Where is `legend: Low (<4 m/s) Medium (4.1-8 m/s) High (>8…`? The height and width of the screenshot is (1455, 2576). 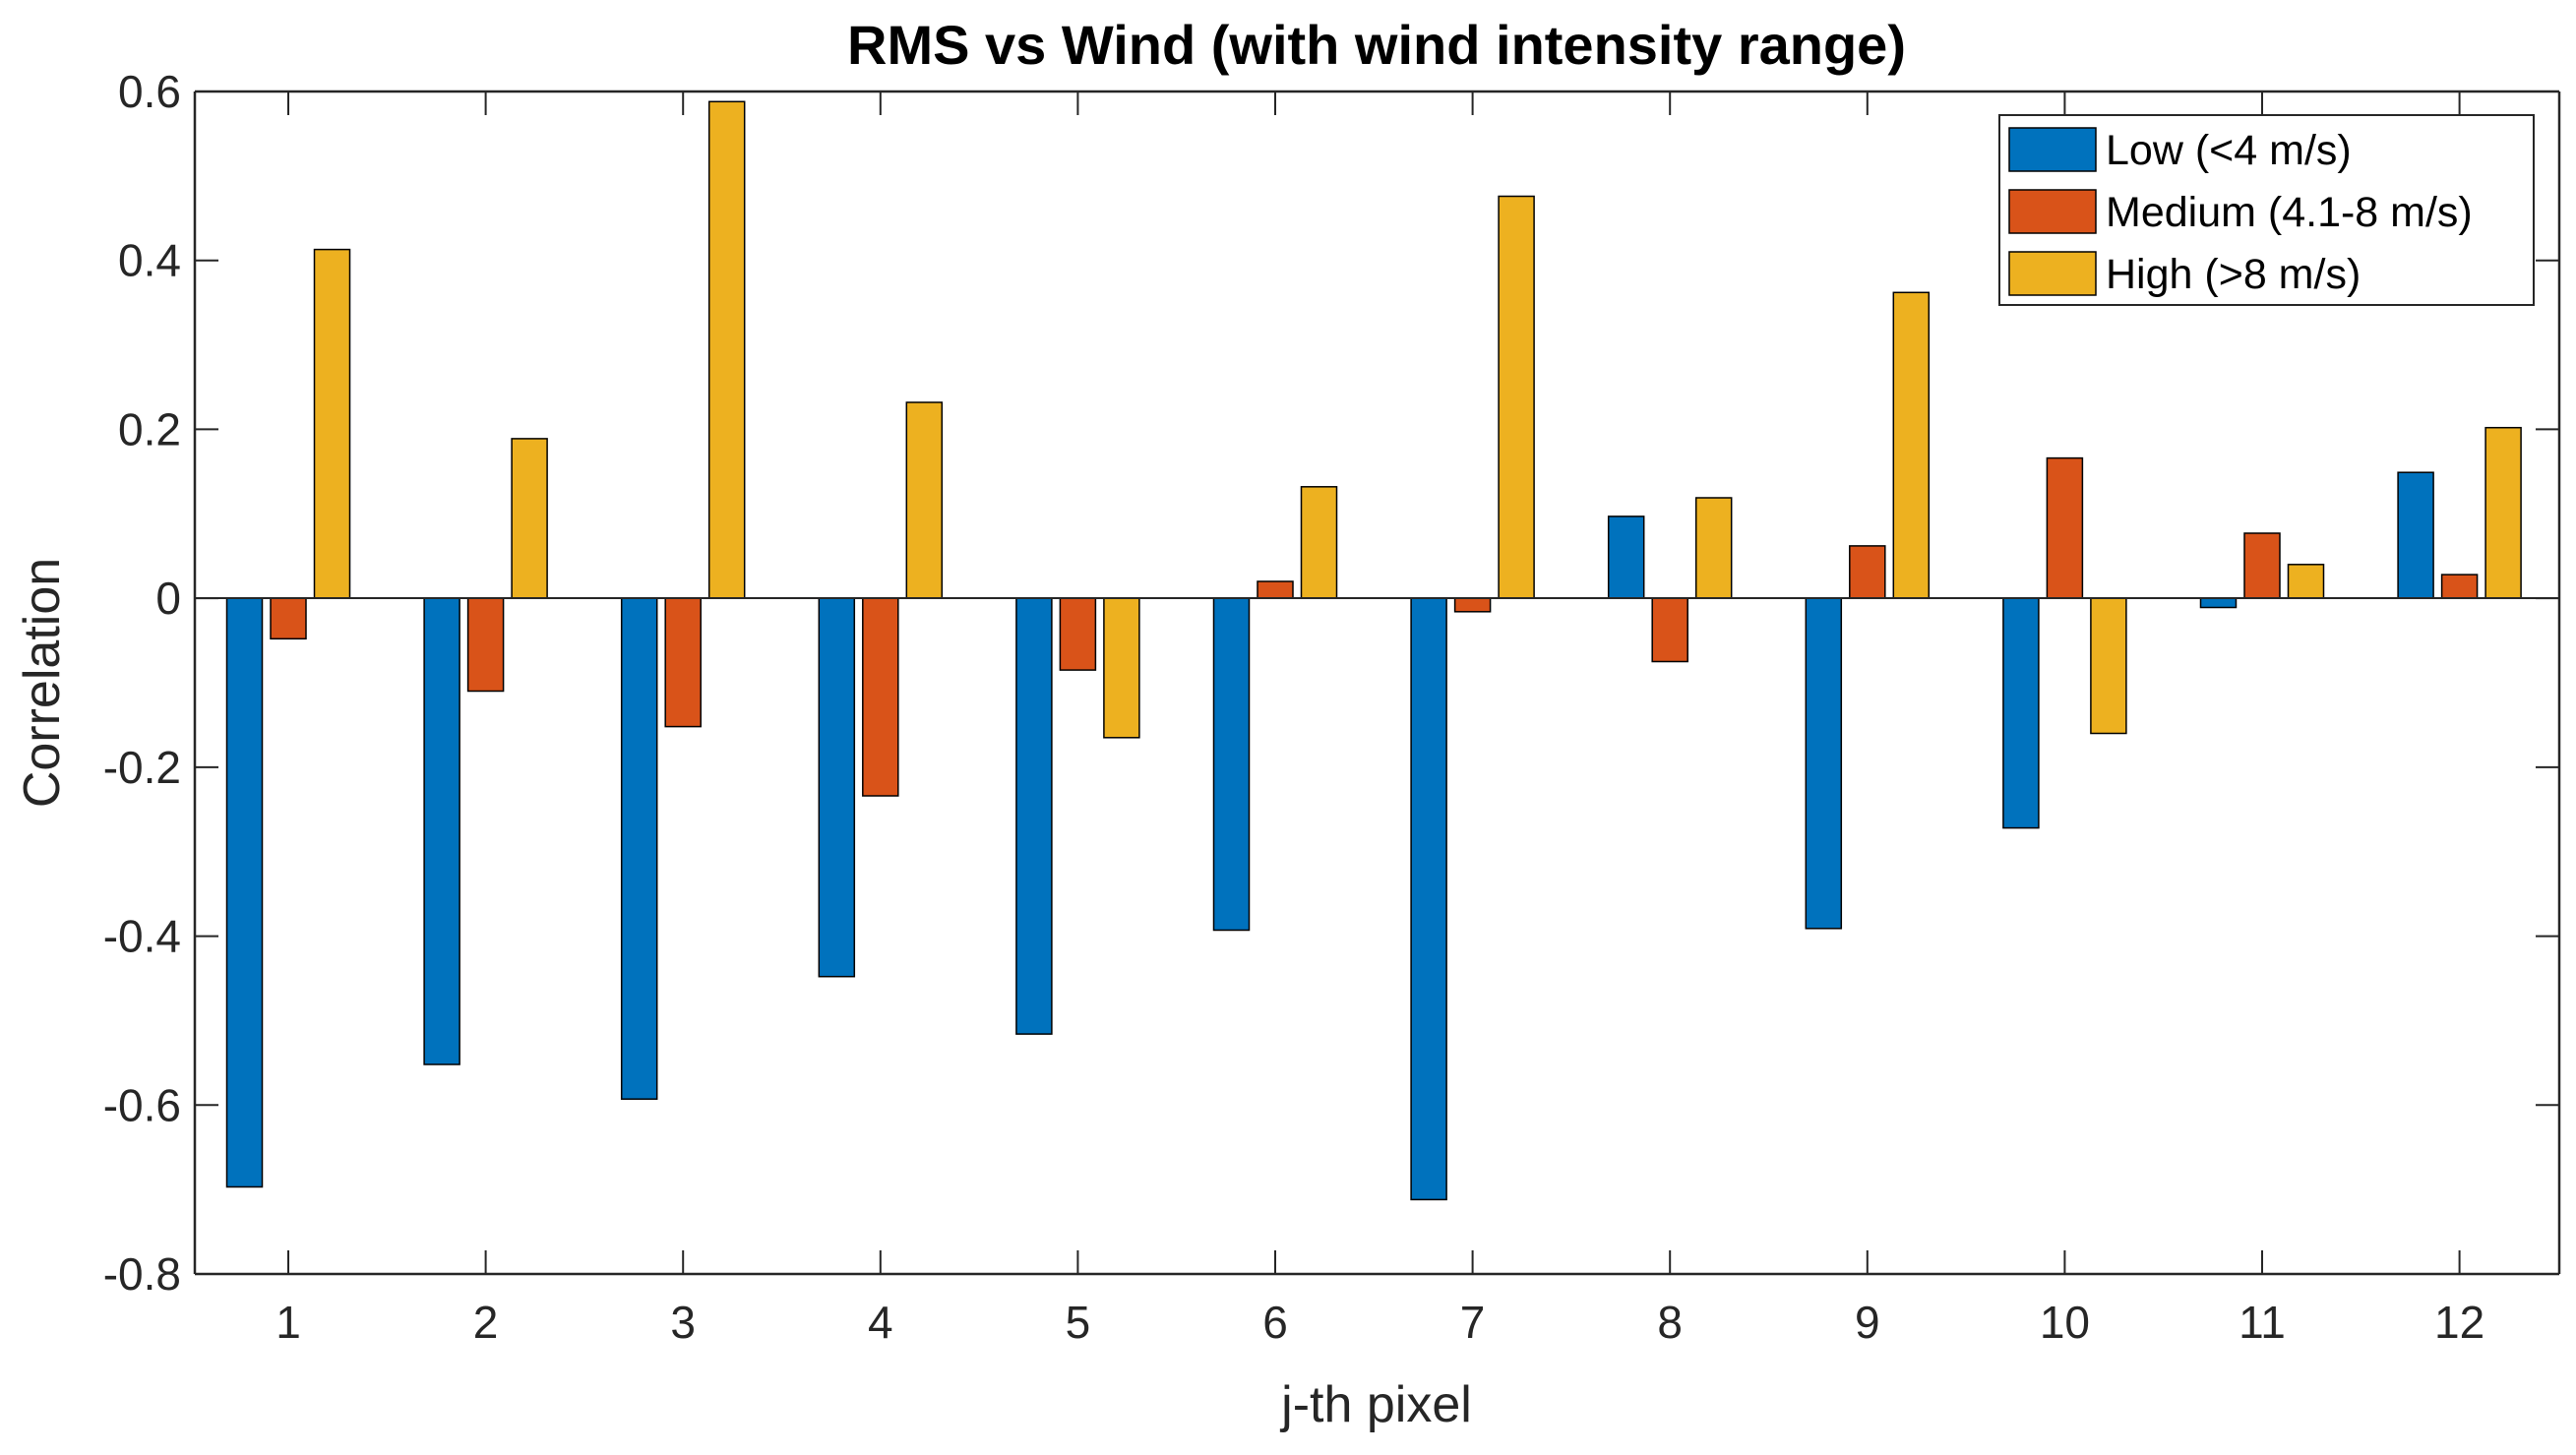 legend: Low (<4 m/s) Medium (4.1-8 m/s) High (>8… is located at coordinates (2266, 210).